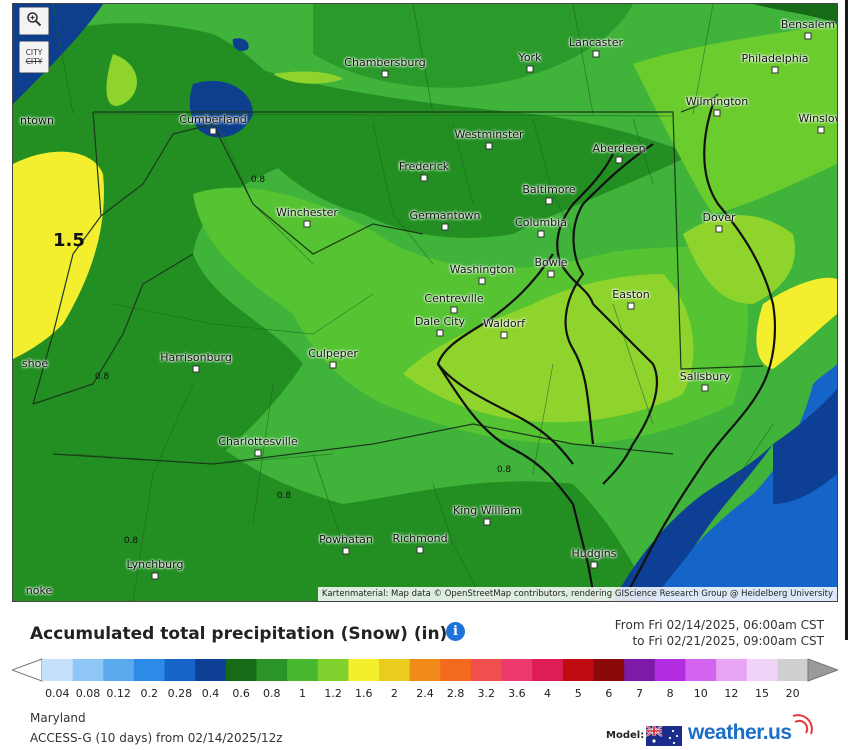  What do you see at coordinates (210, 693) in the screenshot?
I see `legend-tick-label: 0.4` at bounding box center [210, 693].